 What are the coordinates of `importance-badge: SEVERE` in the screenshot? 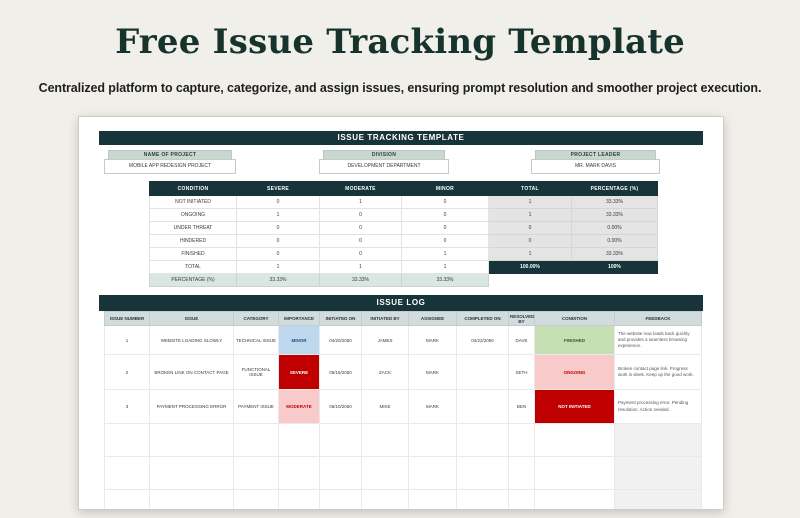 It's located at (299, 372).